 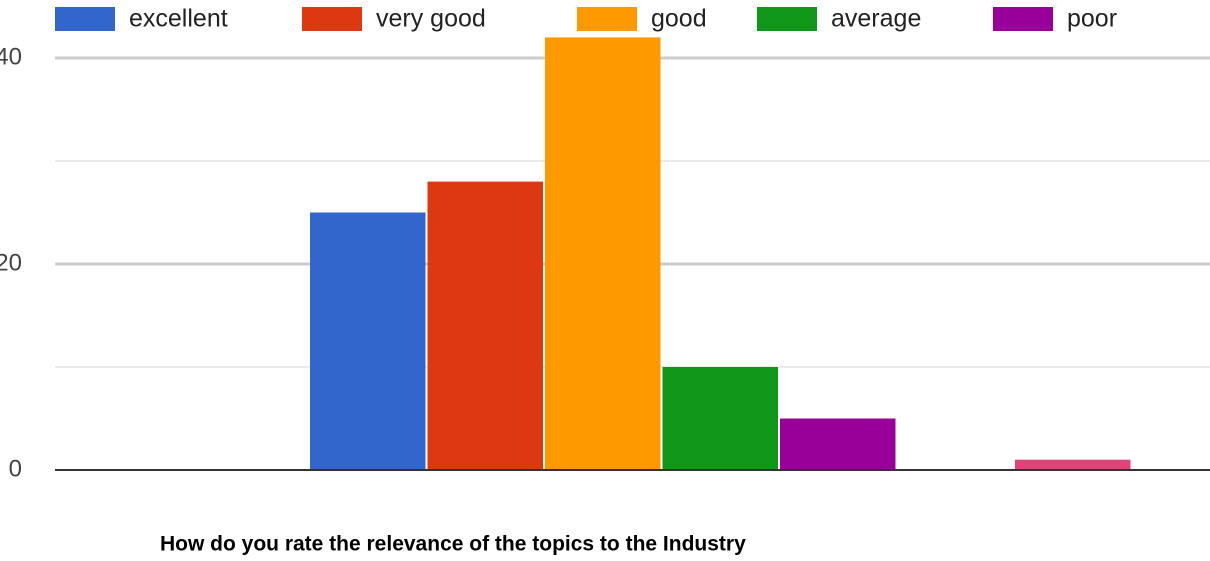 I want to click on y-tick-label: 40, so click(x=11, y=56).